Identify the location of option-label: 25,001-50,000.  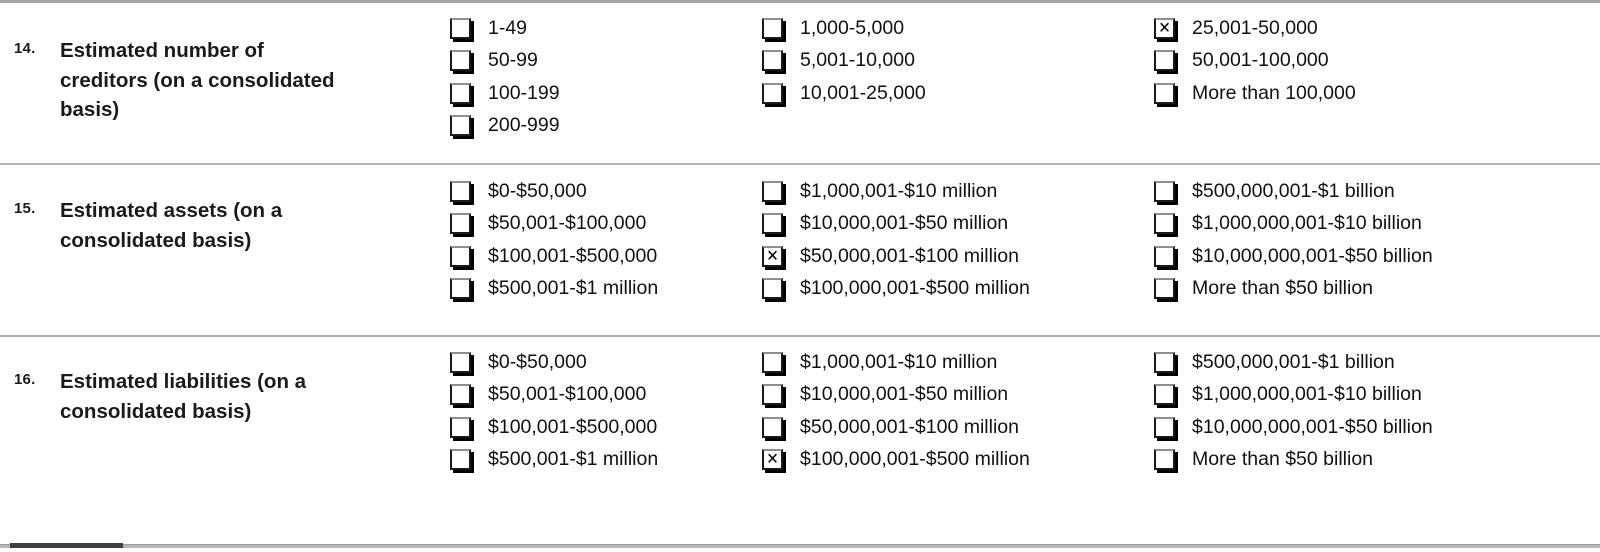
(1255, 27).